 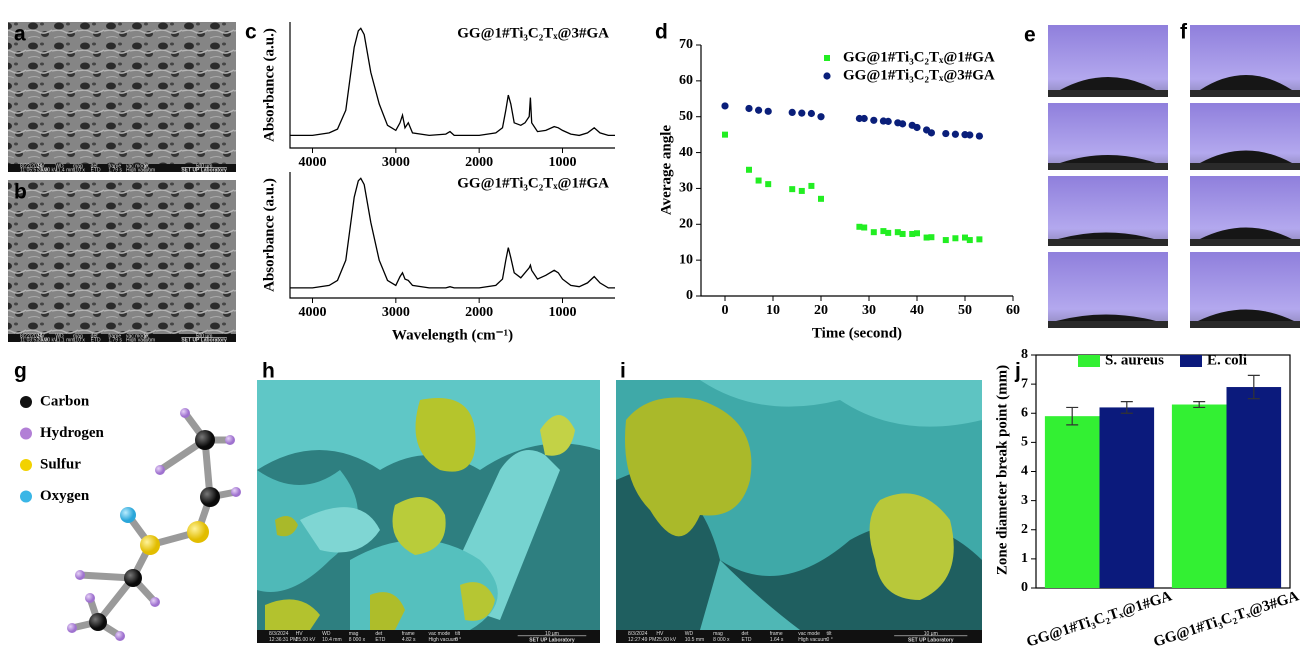 What do you see at coordinates (799, 511) in the screenshot?
I see `sem-colored-image` at bounding box center [799, 511].